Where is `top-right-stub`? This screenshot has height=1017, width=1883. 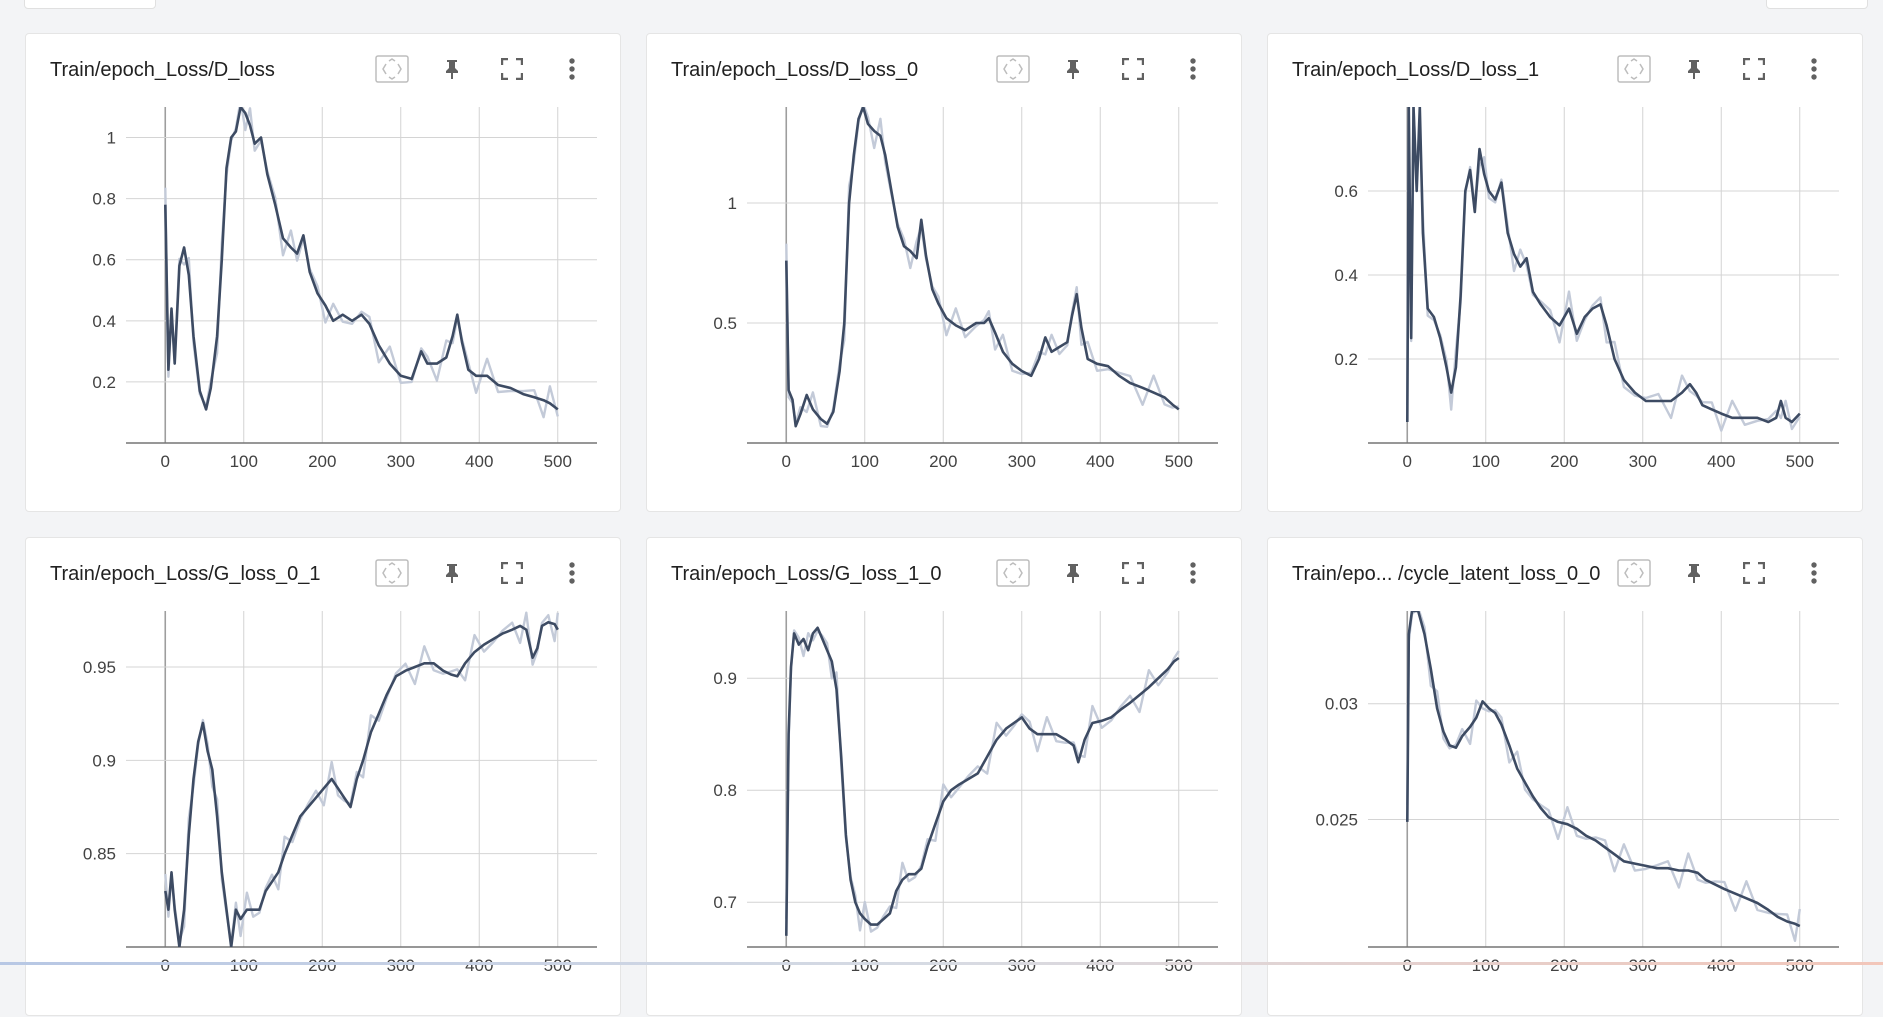 top-right-stub is located at coordinates (1817, 4).